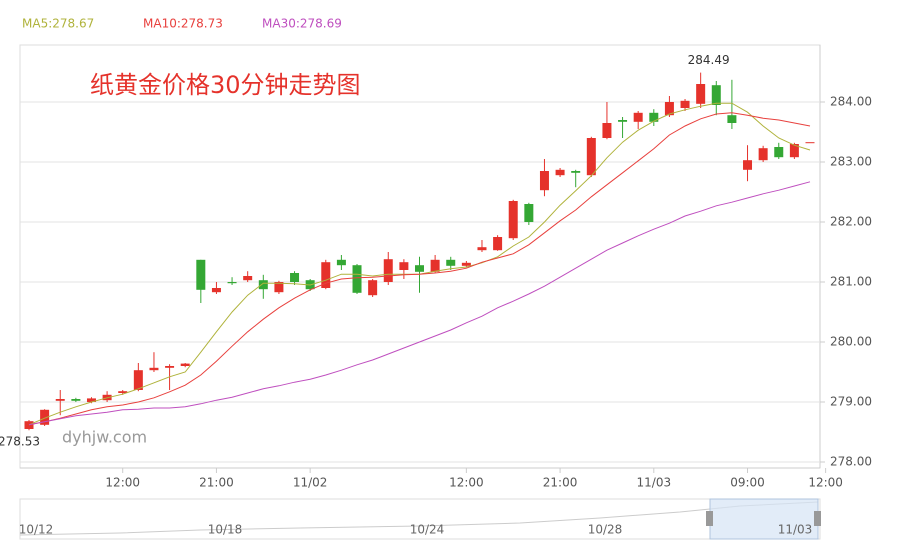 Image resolution: width=909 pixels, height=558 pixels. I want to click on max-label: 284.49, so click(709, 60).